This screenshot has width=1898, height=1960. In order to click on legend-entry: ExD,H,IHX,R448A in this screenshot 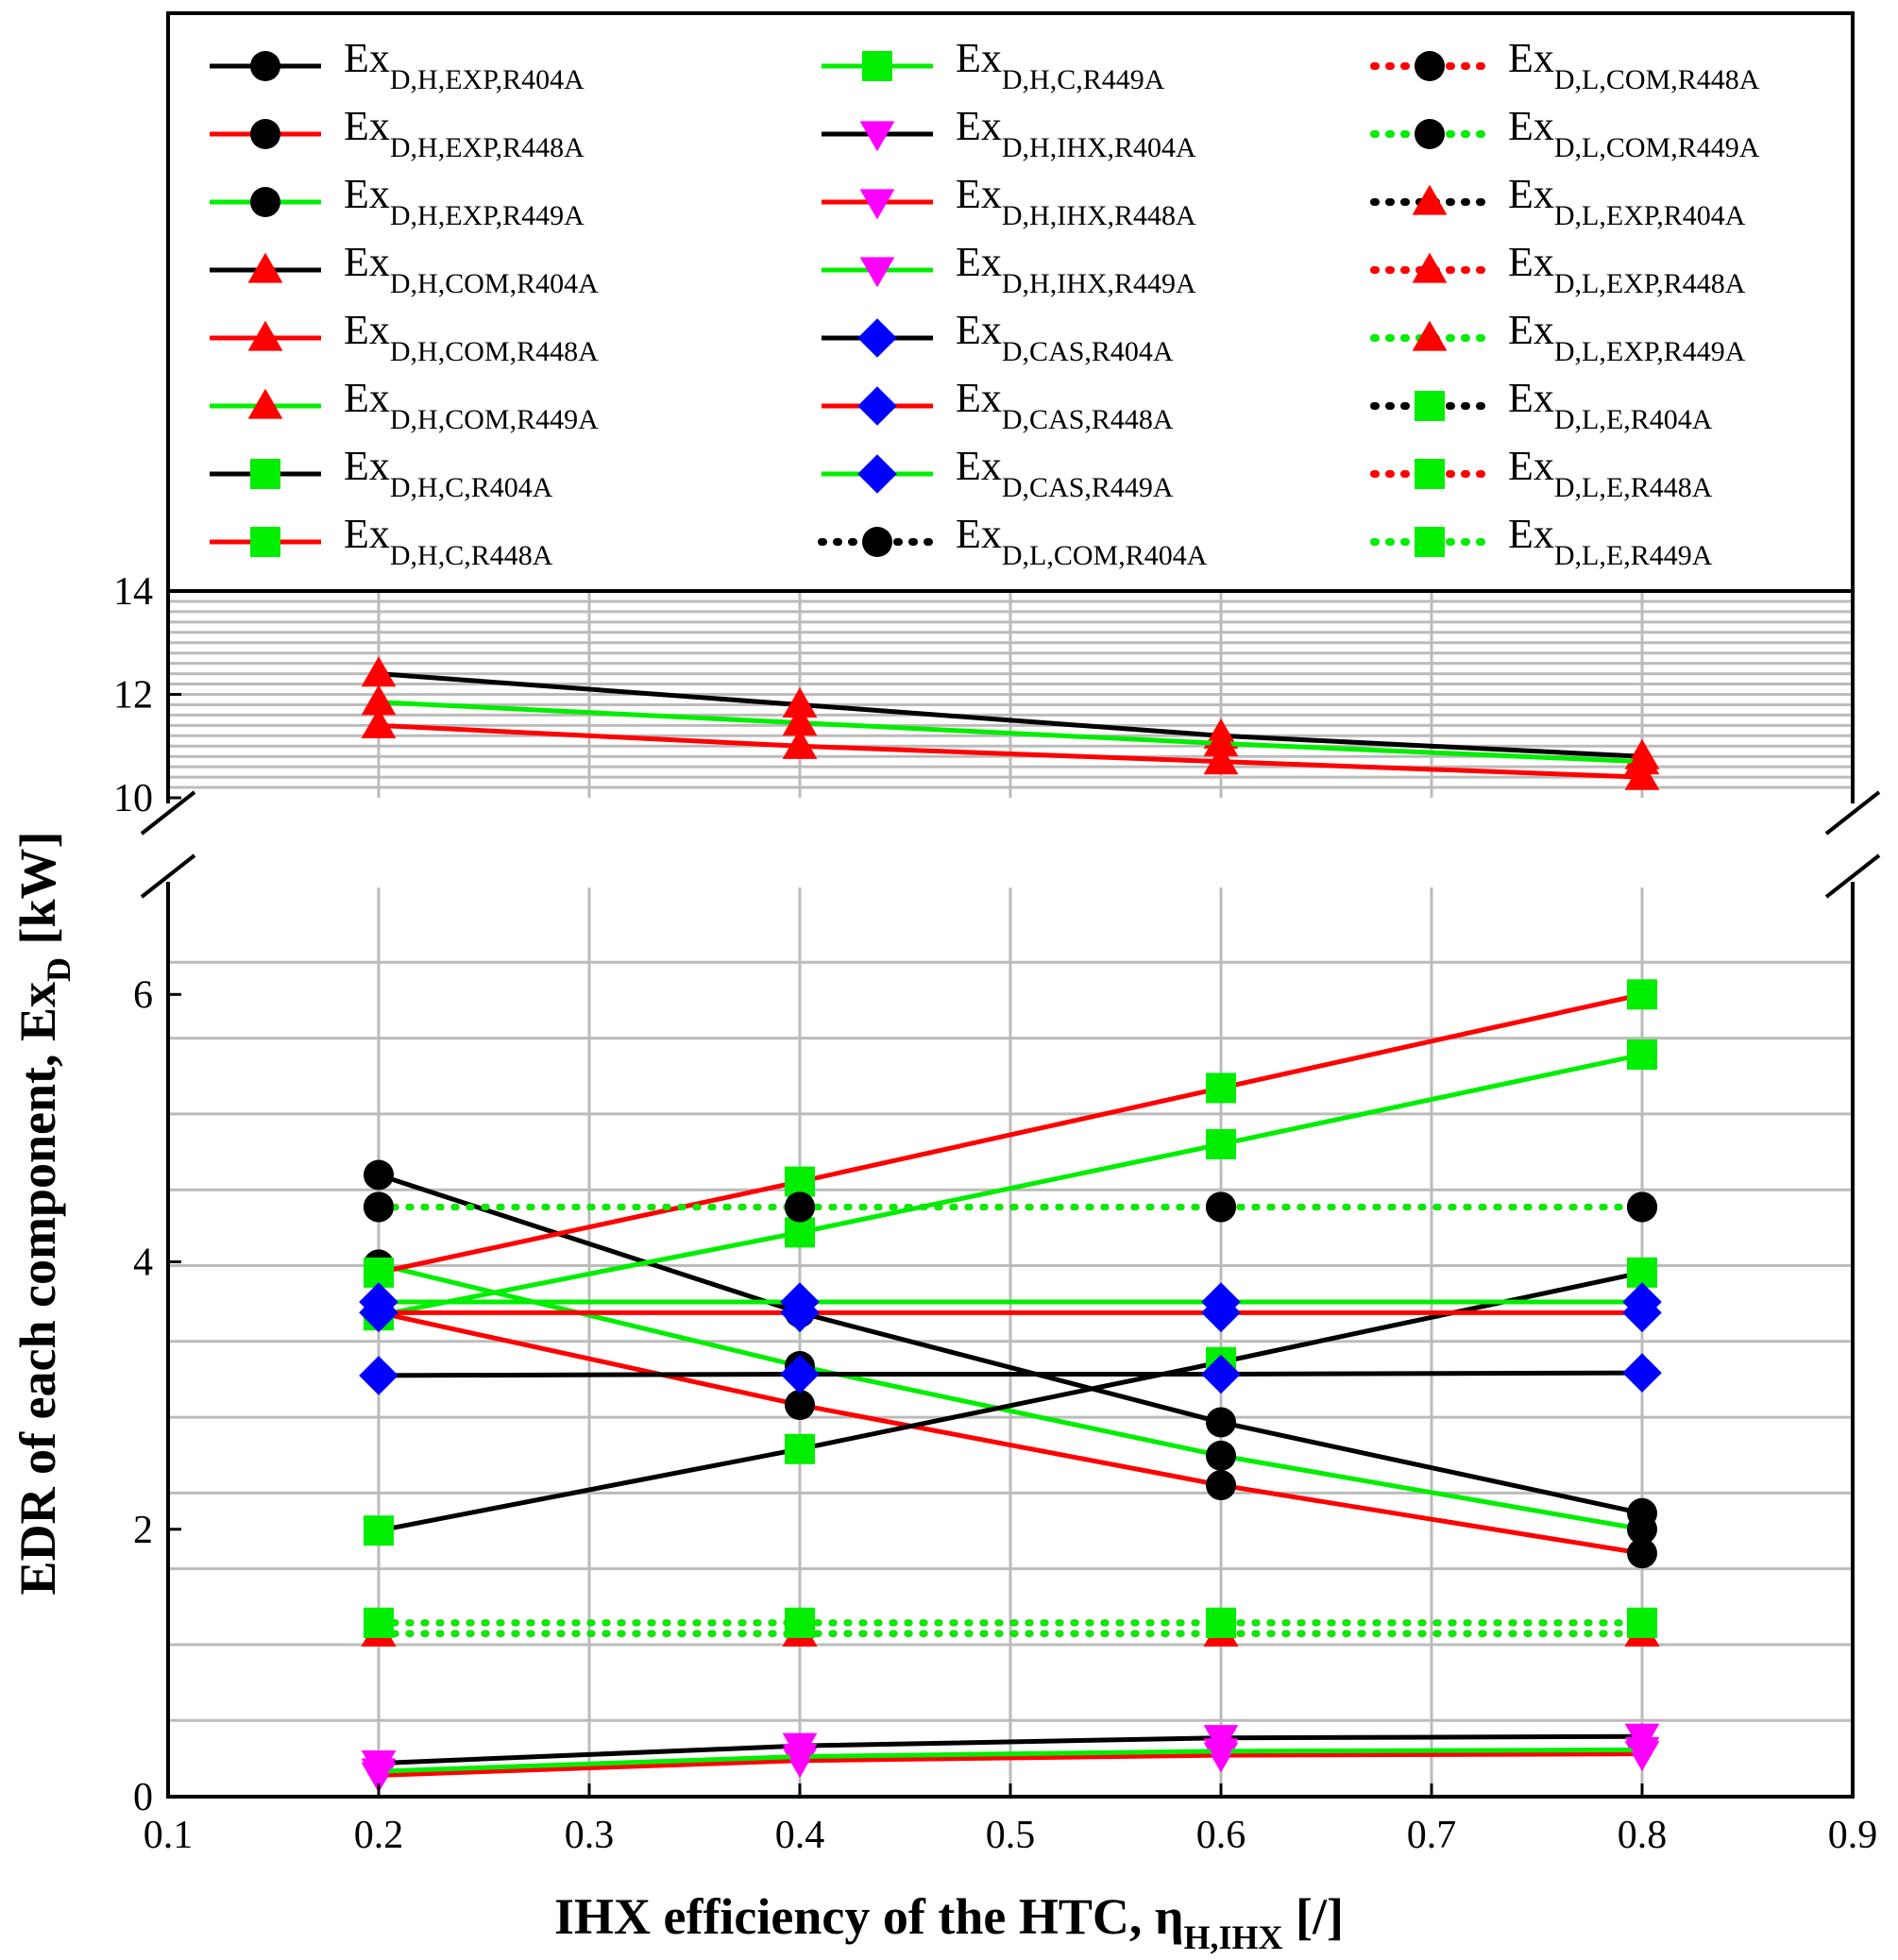, I will do `click(1009, 201)`.